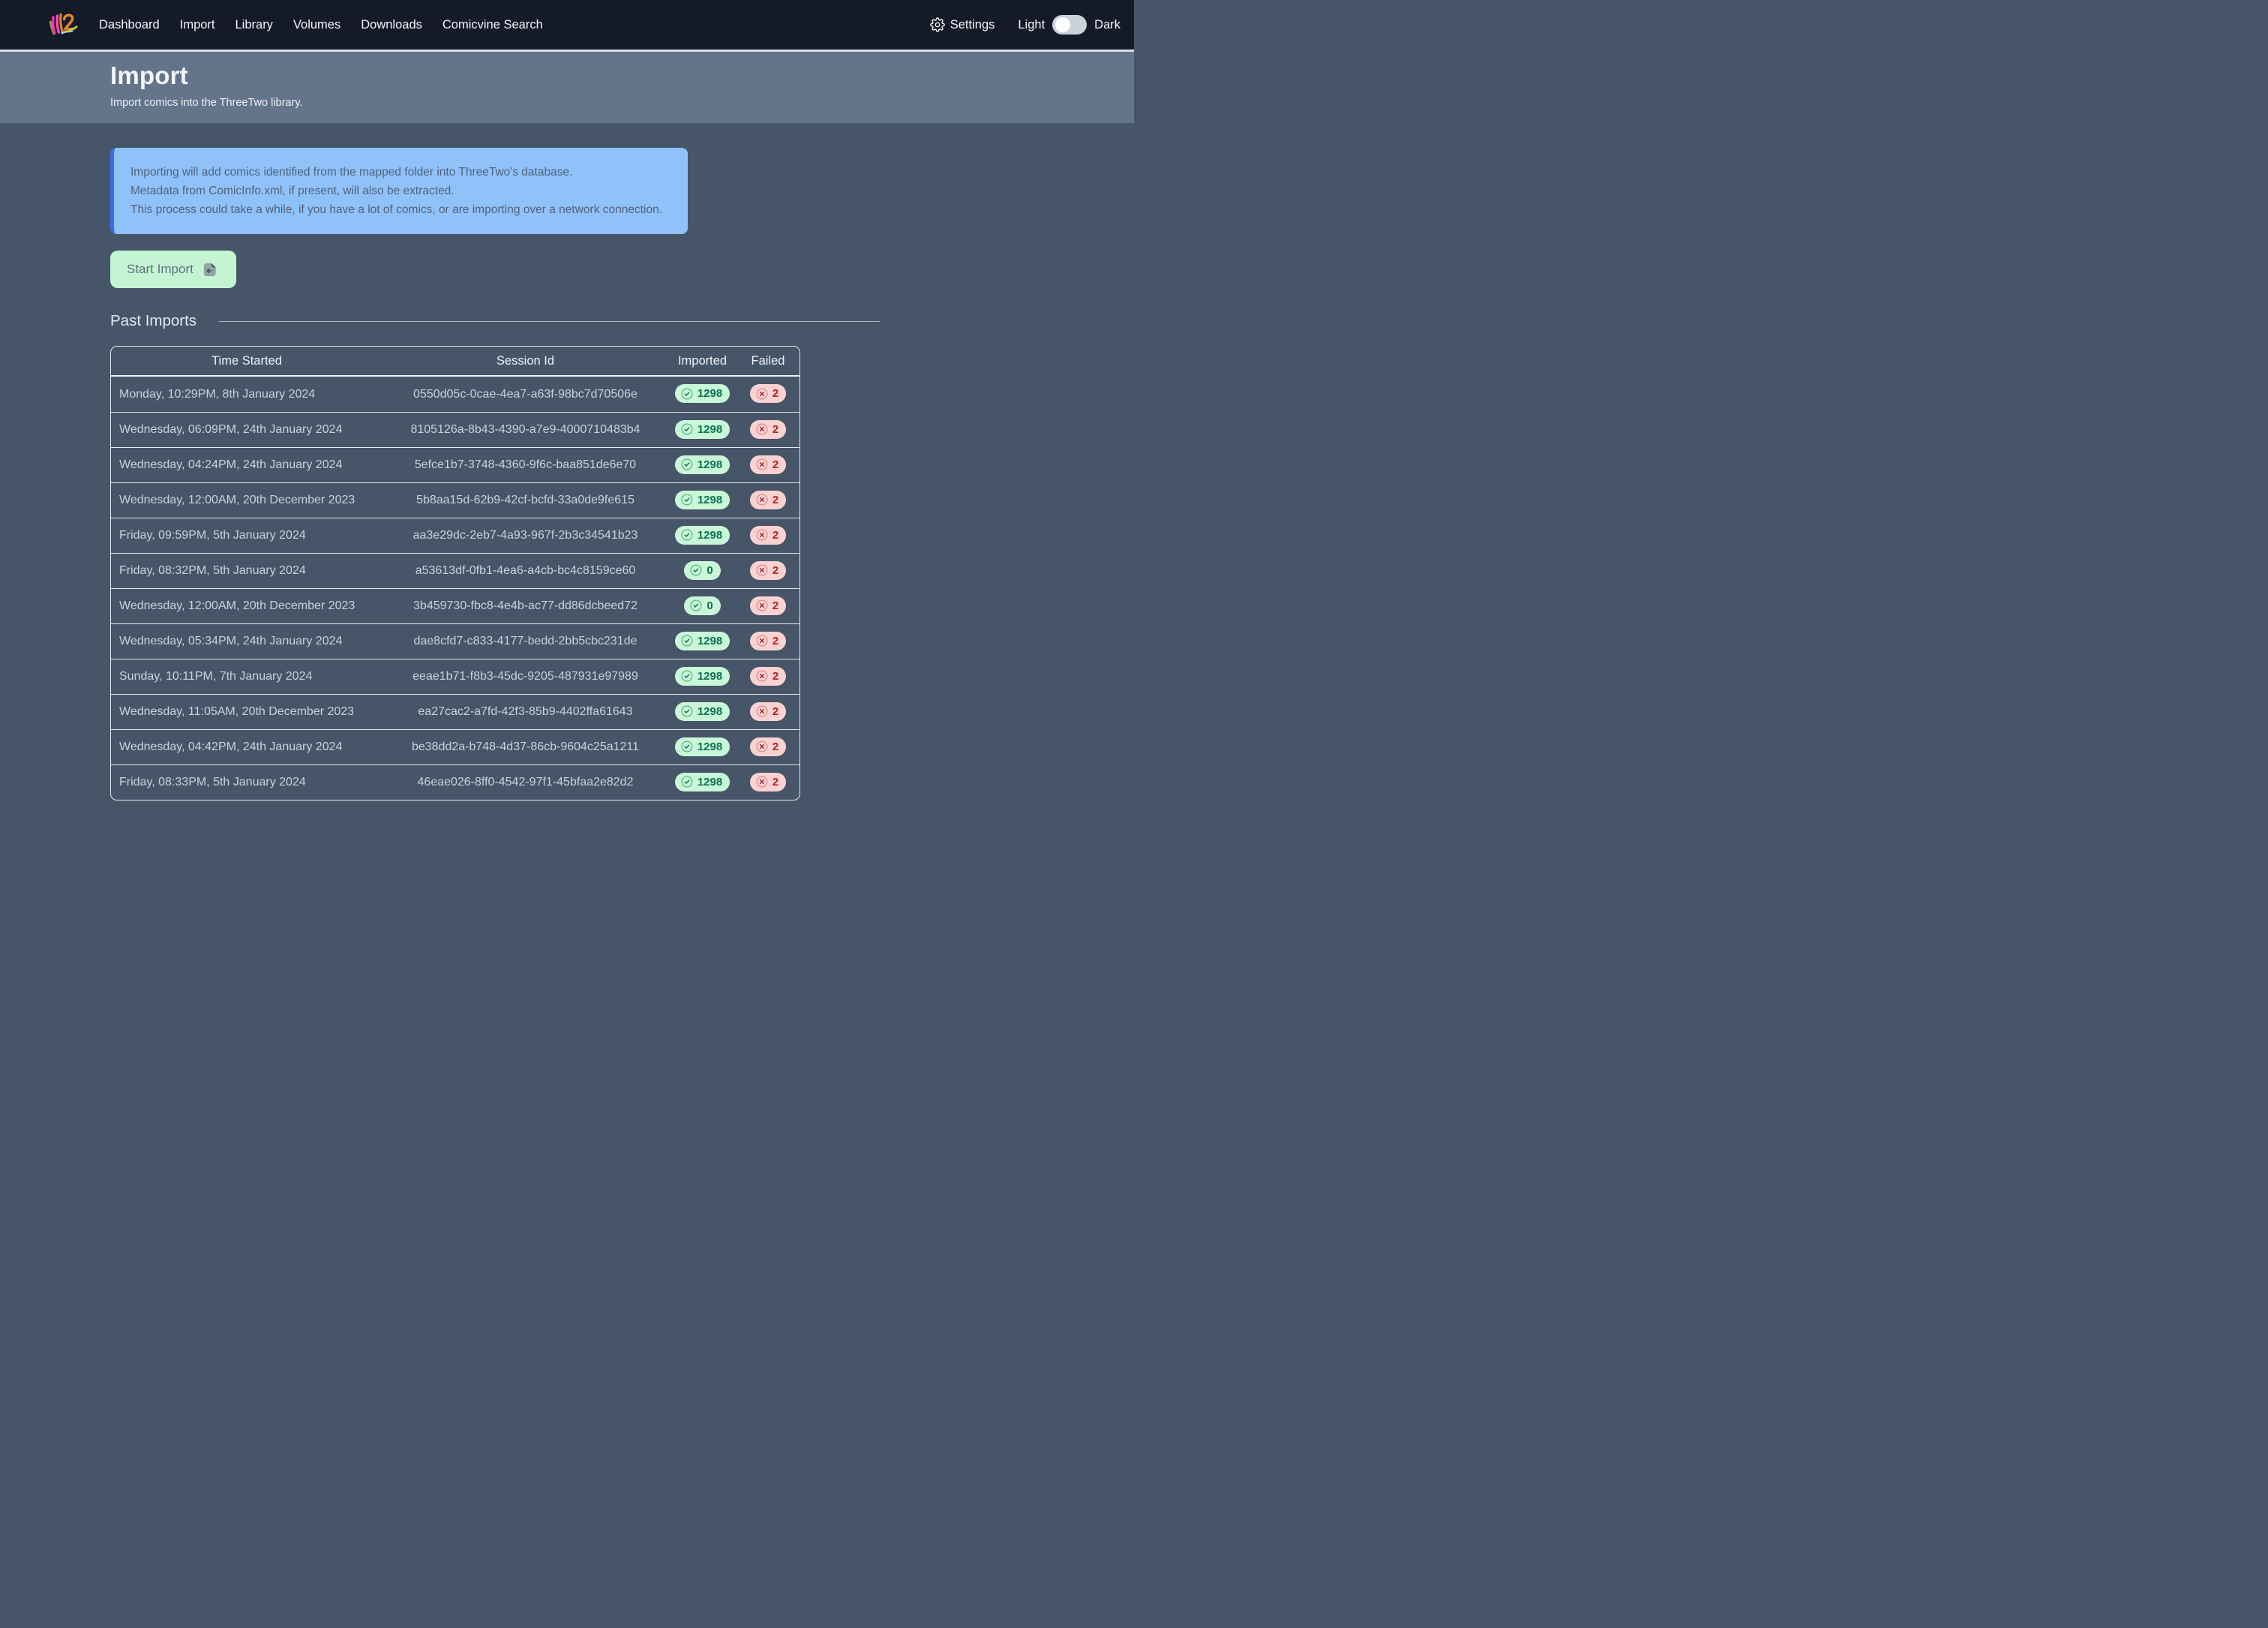 The height and width of the screenshot is (1628, 2268). What do you see at coordinates (972, 24) in the screenshot?
I see `settings-label: Settings` at bounding box center [972, 24].